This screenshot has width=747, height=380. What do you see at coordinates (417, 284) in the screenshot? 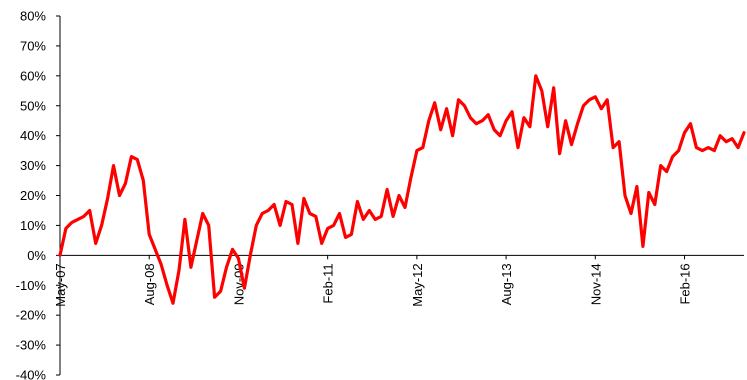
I see `x-tick-label: May-12` at bounding box center [417, 284].